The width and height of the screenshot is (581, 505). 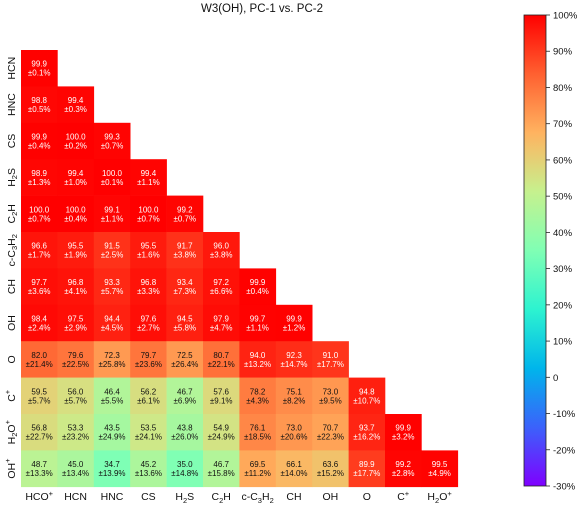 What do you see at coordinates (563, 52) in the screenshot?
I see `colorbar-tick-label: 90%` at bounding box center [563, 52].